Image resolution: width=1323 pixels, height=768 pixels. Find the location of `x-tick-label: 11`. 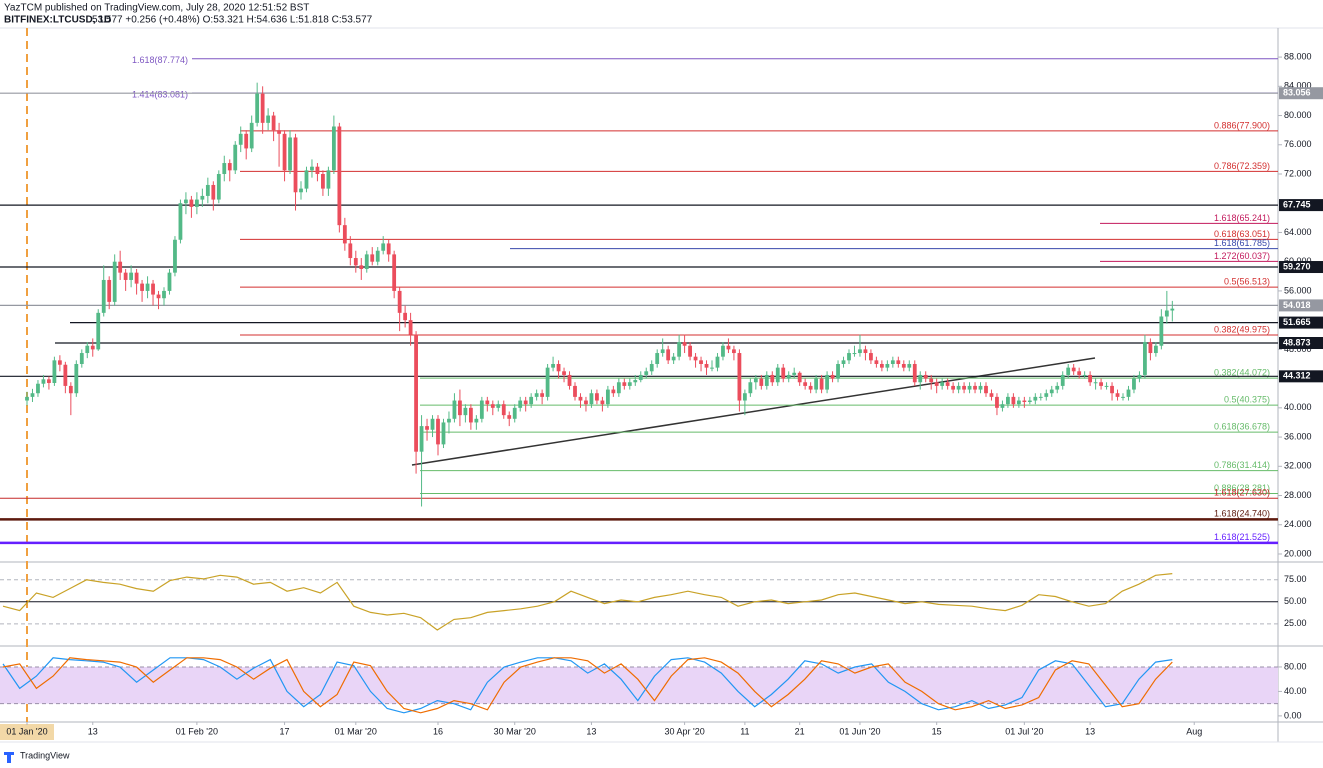

x-tick-label: 11 is located at coordinates (744, 731).